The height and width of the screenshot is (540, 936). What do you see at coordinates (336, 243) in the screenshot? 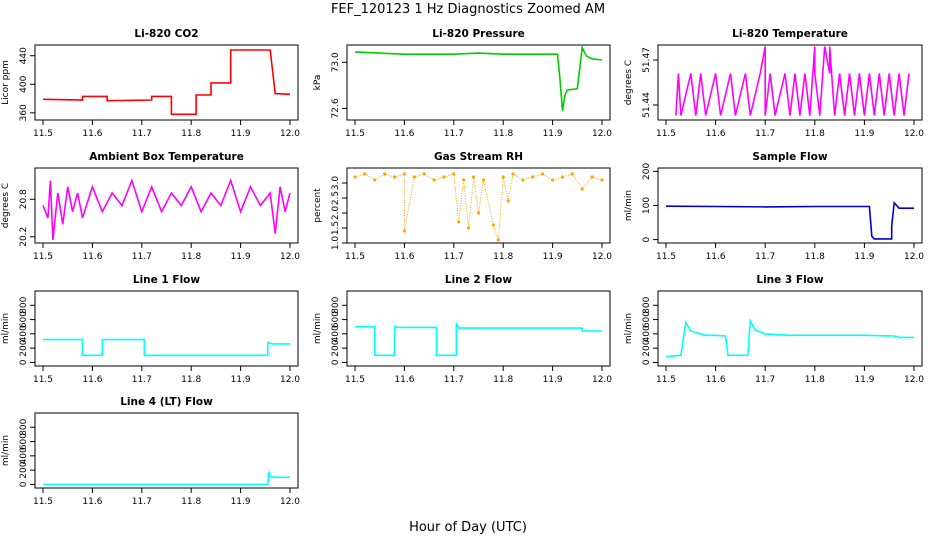
I see `y-tick-label: 1.0` at bounding box center [336, 243].